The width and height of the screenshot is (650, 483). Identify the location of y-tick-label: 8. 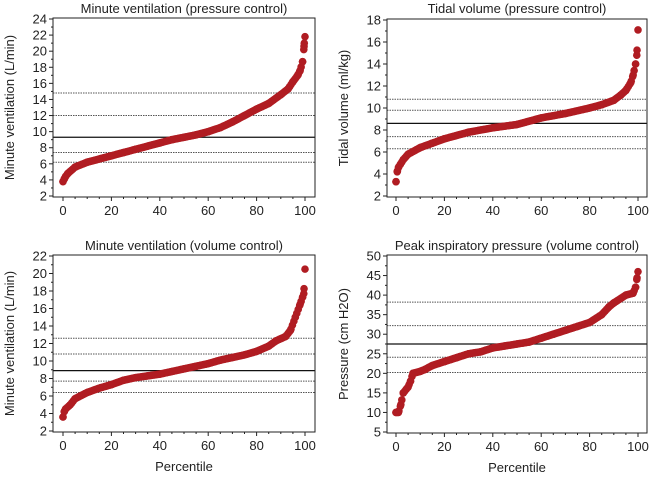
(43, 378).